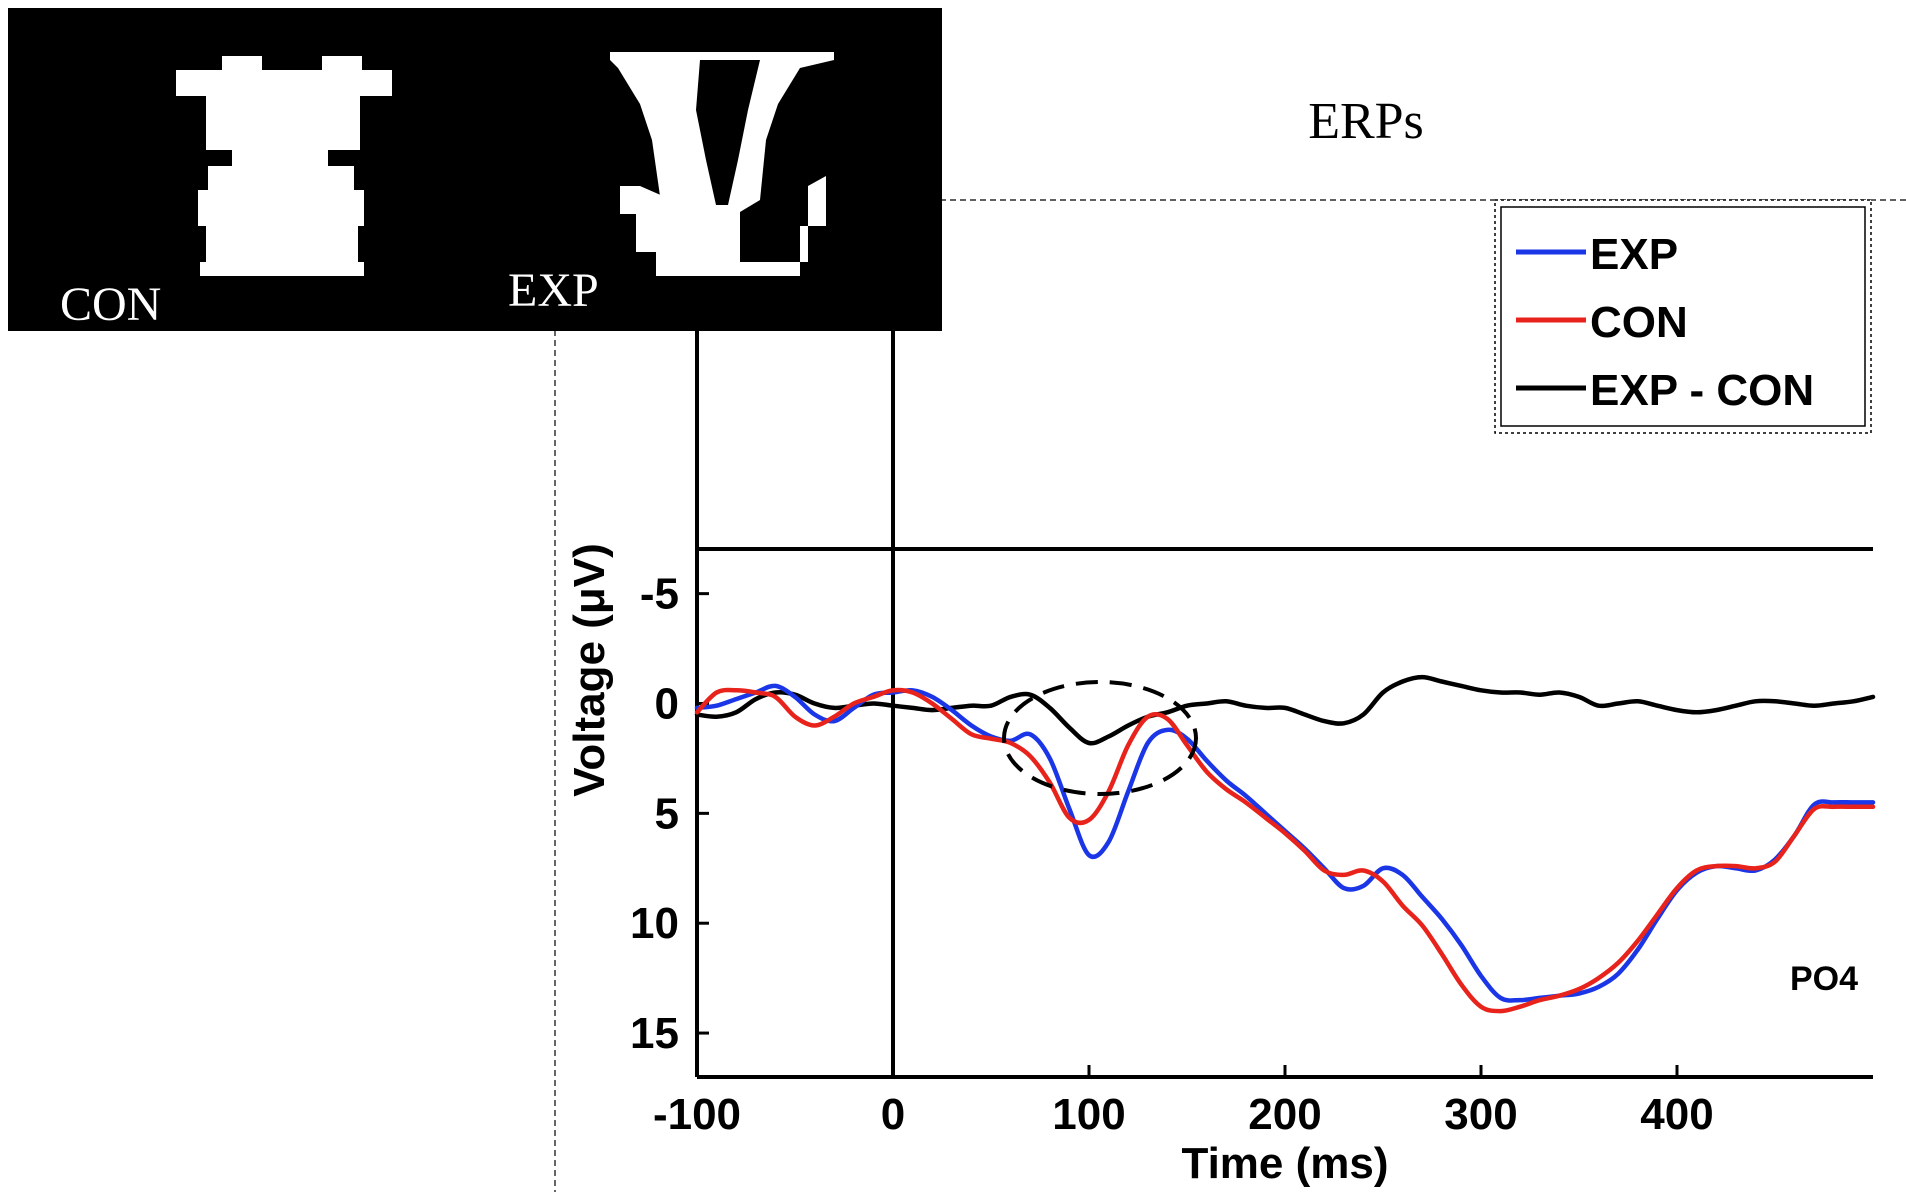  What do you see at coordinates (589, 669) in the screenshot?
I see `y-axis-label: Voltage (μV)` at bounding box center [589, 669].